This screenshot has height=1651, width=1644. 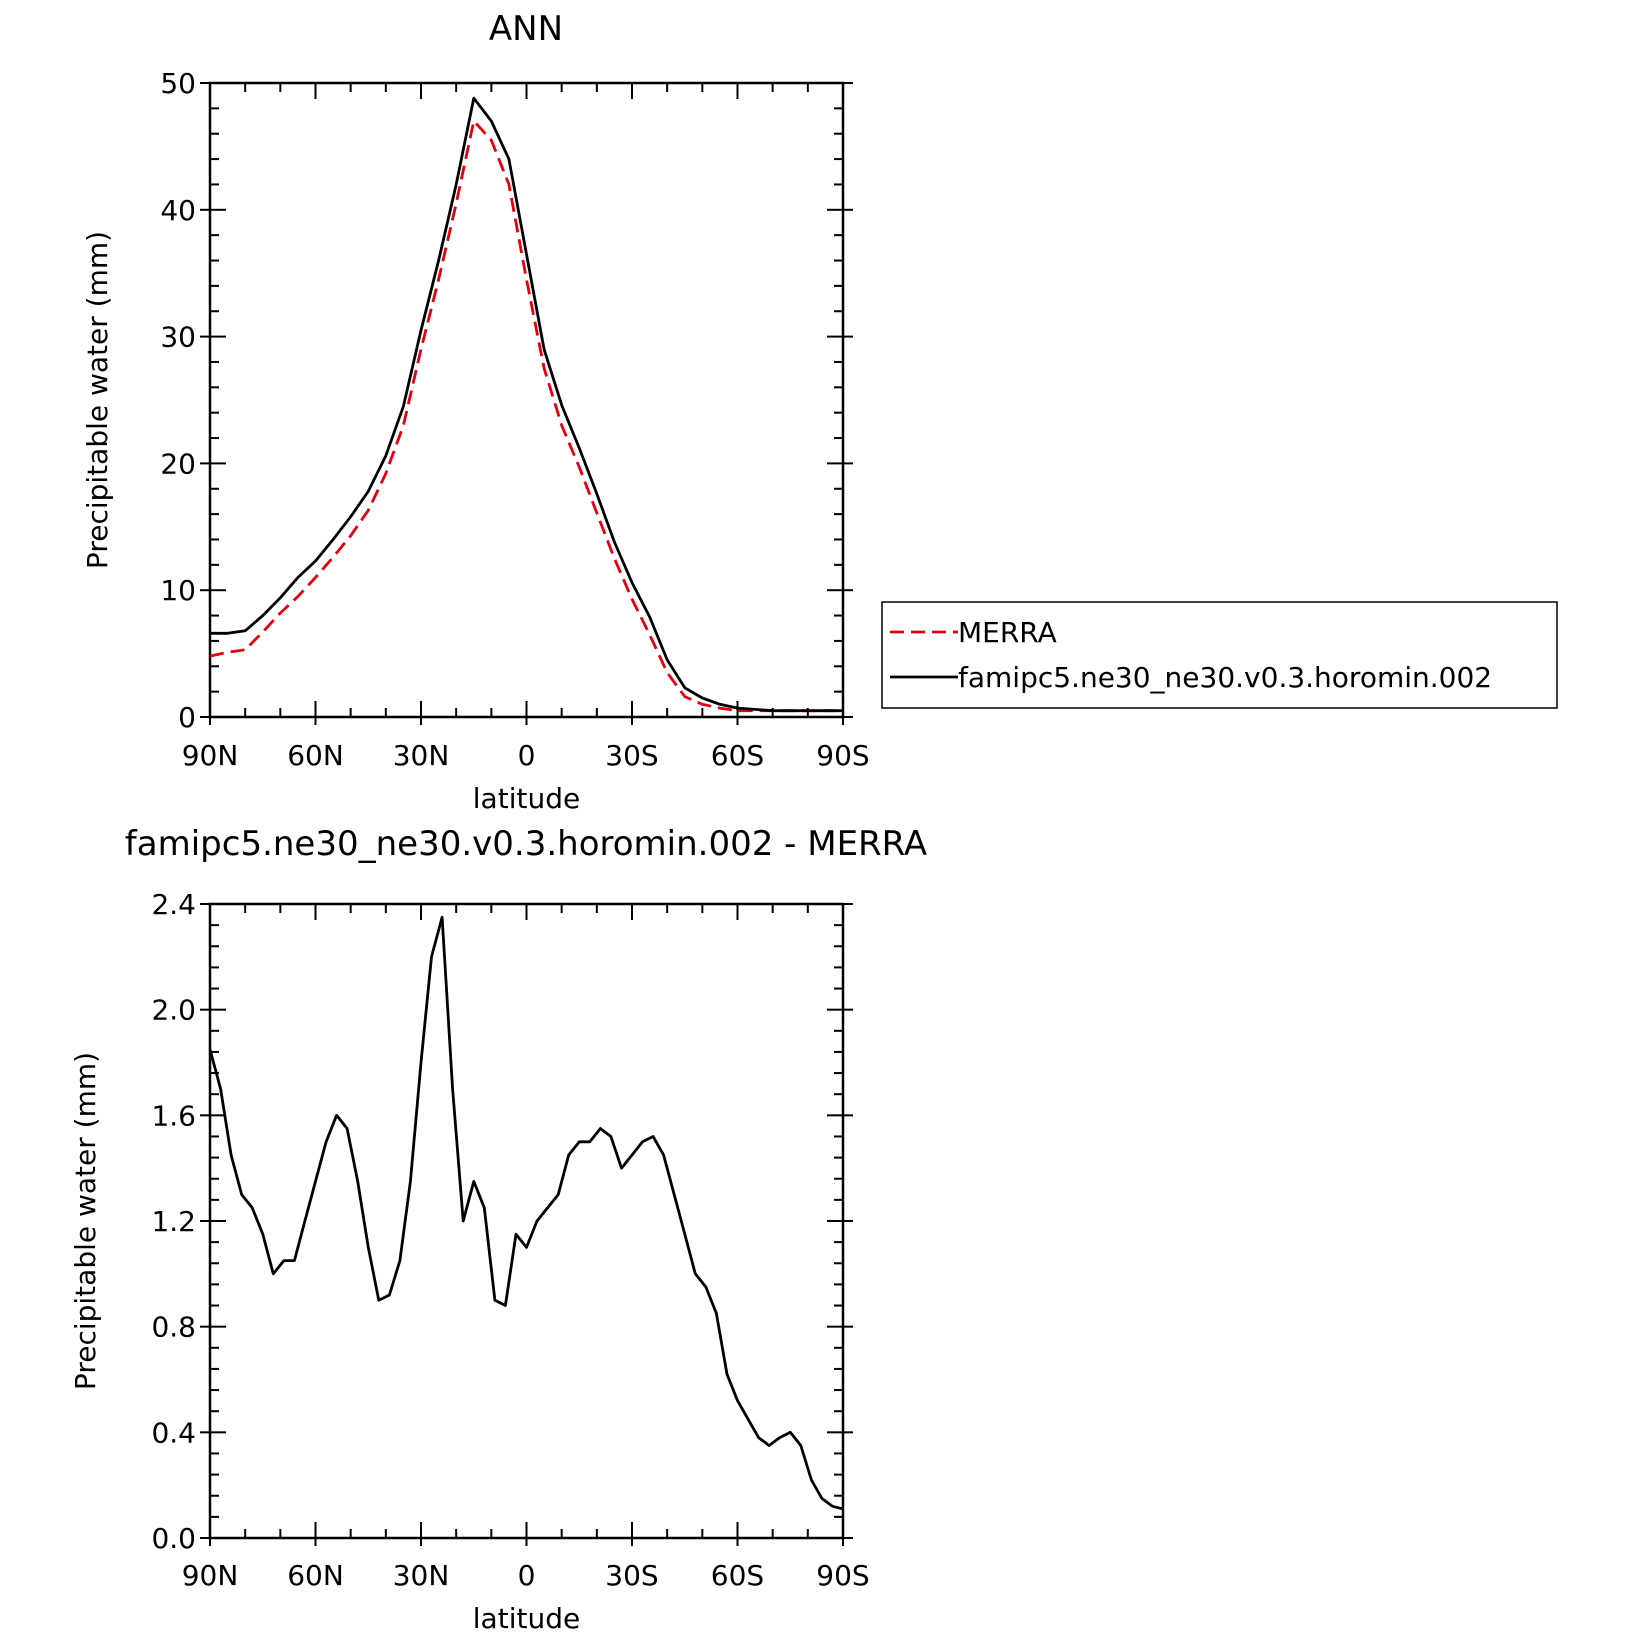 What do you see at coordinates (178, 337) in the screenshot?
I see `y-tick-label: 30` at bounding box center [178, 337].